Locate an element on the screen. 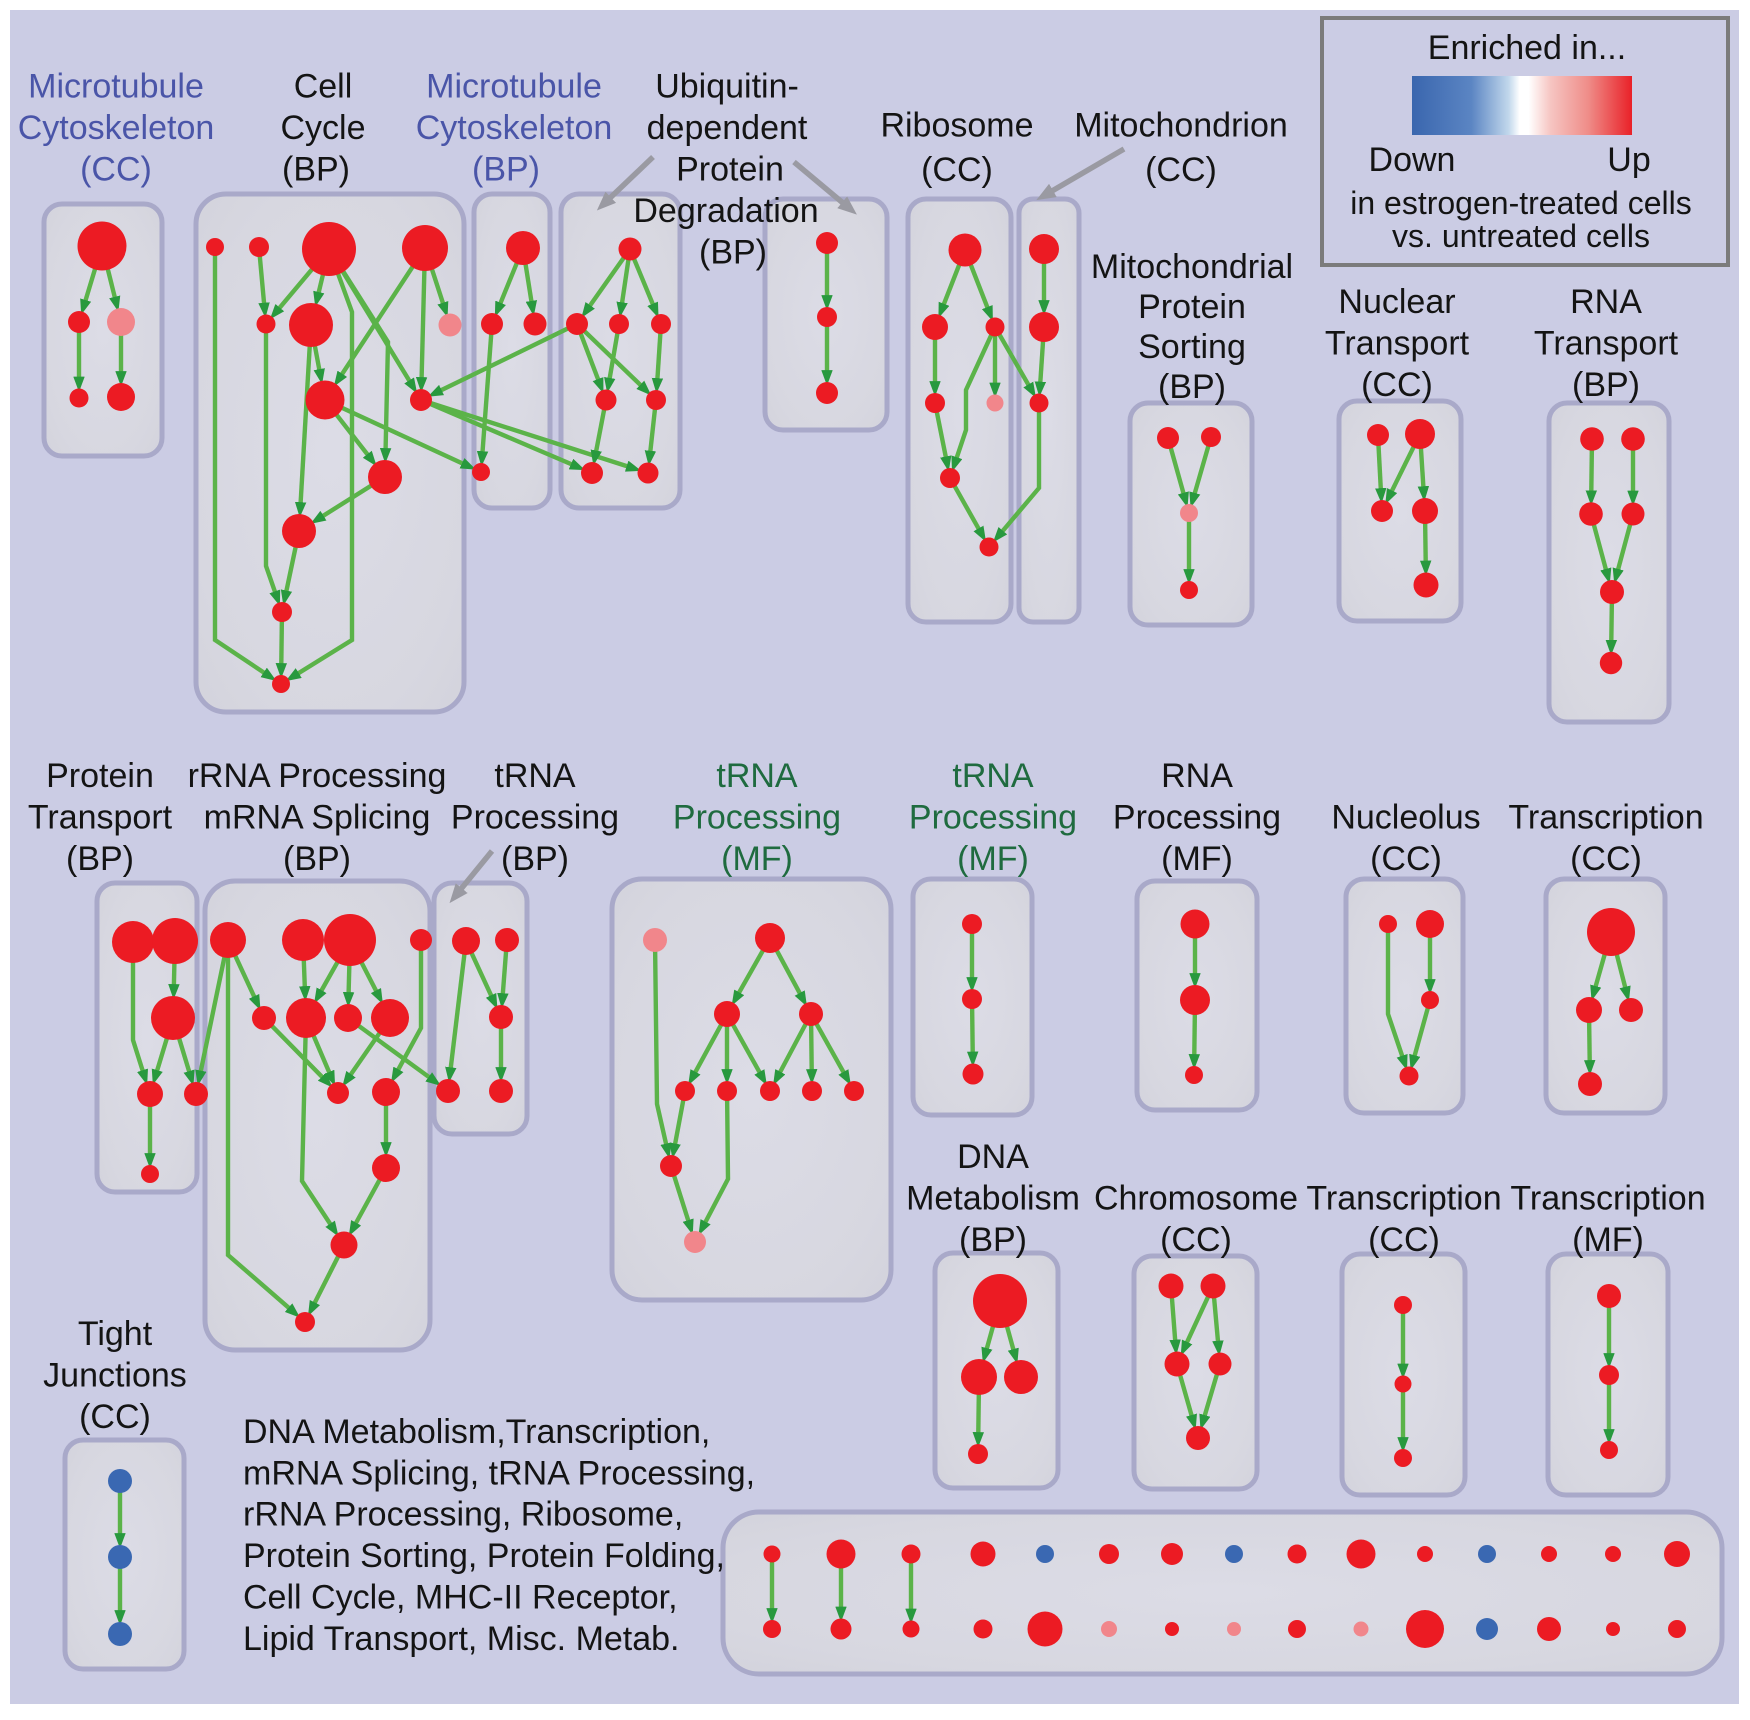 The height and width of the screenshot is (1720, 1750). svg-text: Cell Cycle, MHC-II Receptor, is located at coordinates (460, 1598).